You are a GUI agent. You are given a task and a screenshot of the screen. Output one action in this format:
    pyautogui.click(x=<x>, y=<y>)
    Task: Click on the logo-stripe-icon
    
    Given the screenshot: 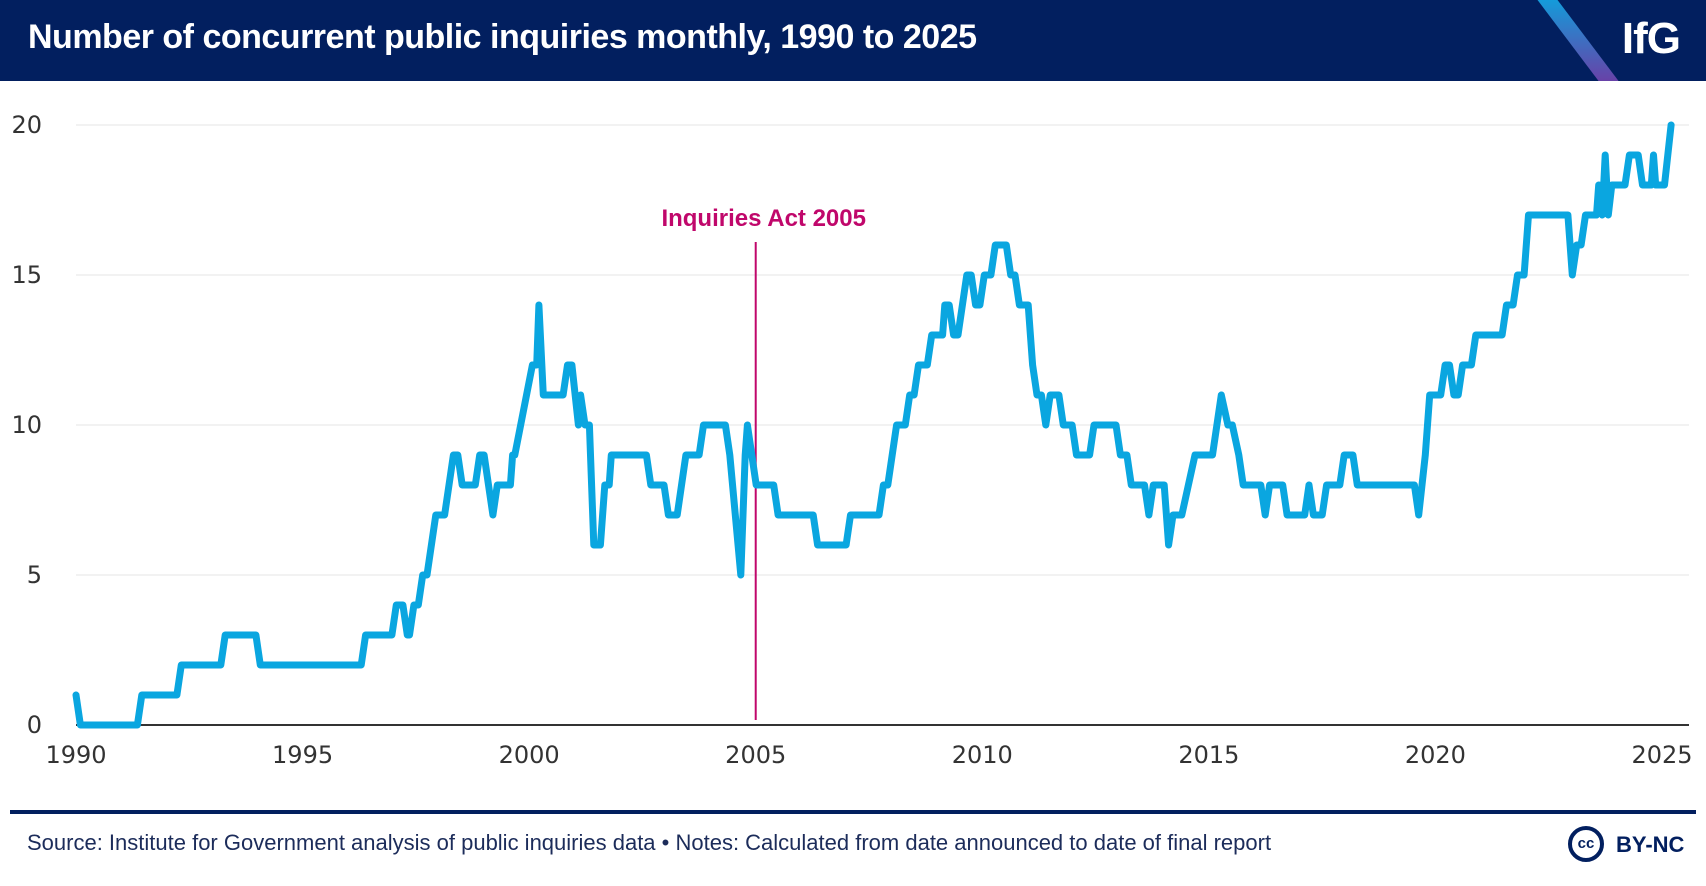 What is the action you would take?
    pyautogui.click(x=1581, y=40)
    